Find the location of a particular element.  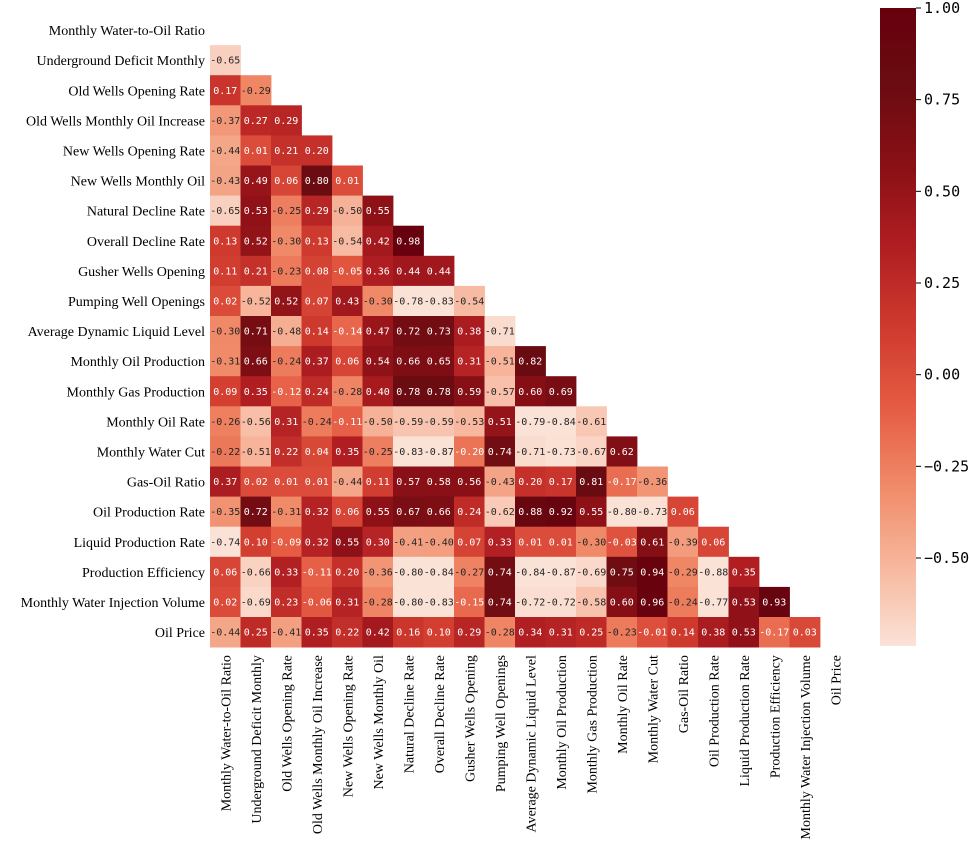

x-tick-label: Pumping Well Openings is located at coordinates (501, 723).